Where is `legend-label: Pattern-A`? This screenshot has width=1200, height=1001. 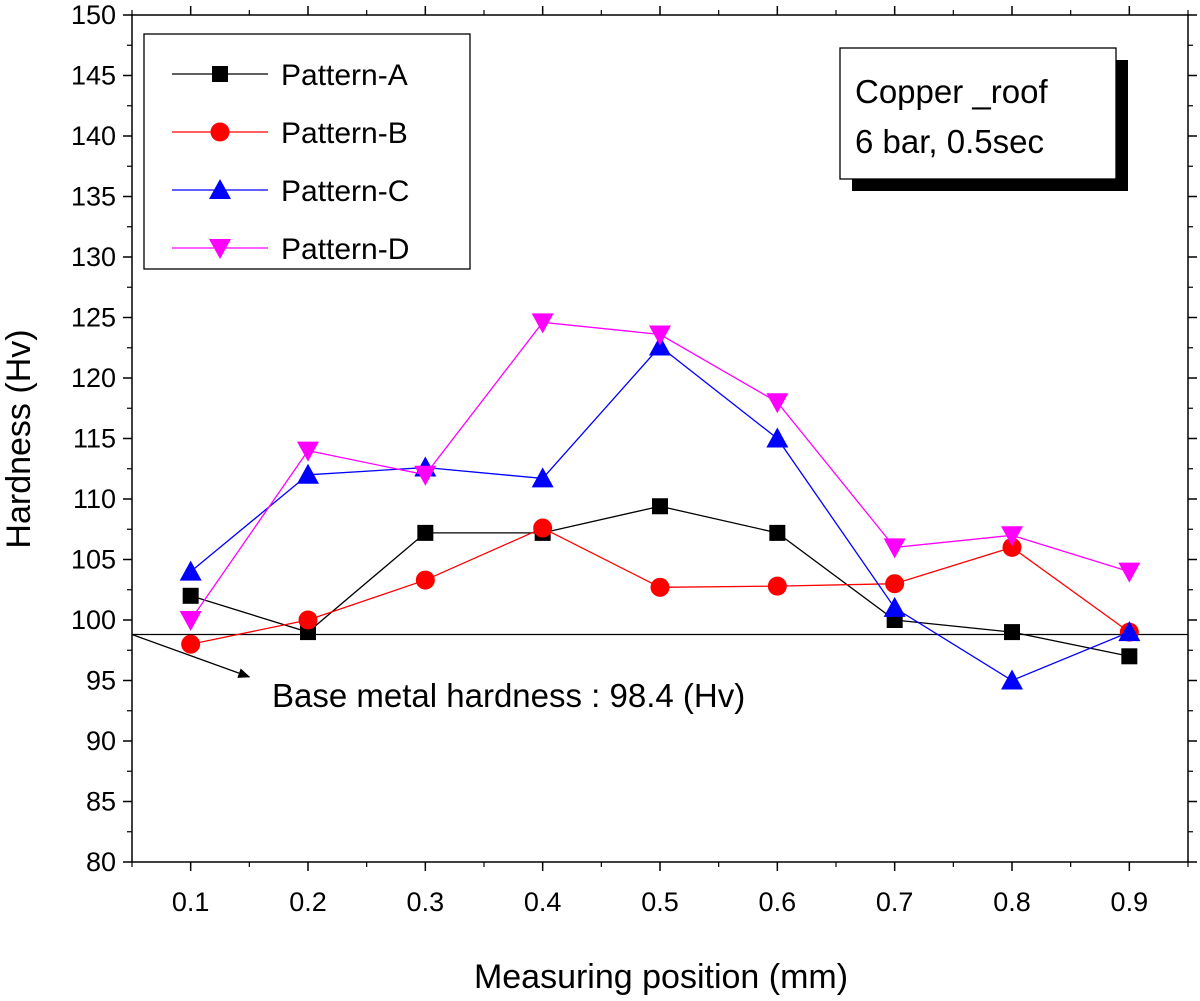 legend-label: Pattern-A is located at coordinates (344, 75).